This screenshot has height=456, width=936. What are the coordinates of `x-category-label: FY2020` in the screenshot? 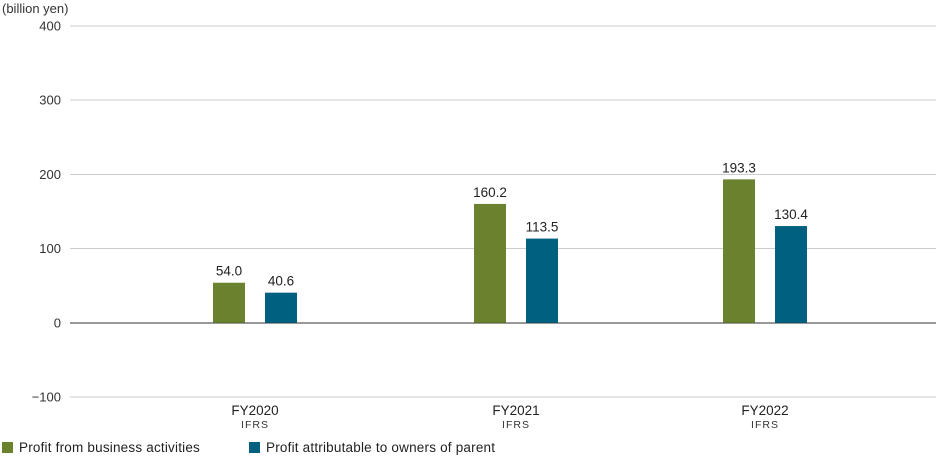 It's located at (254, 410).